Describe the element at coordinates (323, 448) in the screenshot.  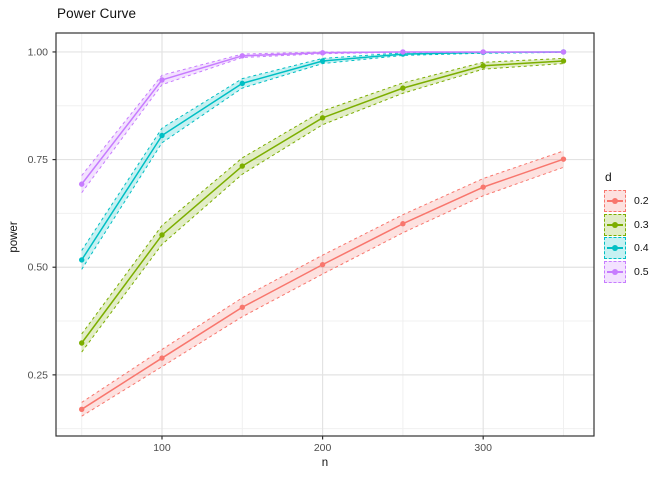
I see `x-tick-label: 200` at that location.